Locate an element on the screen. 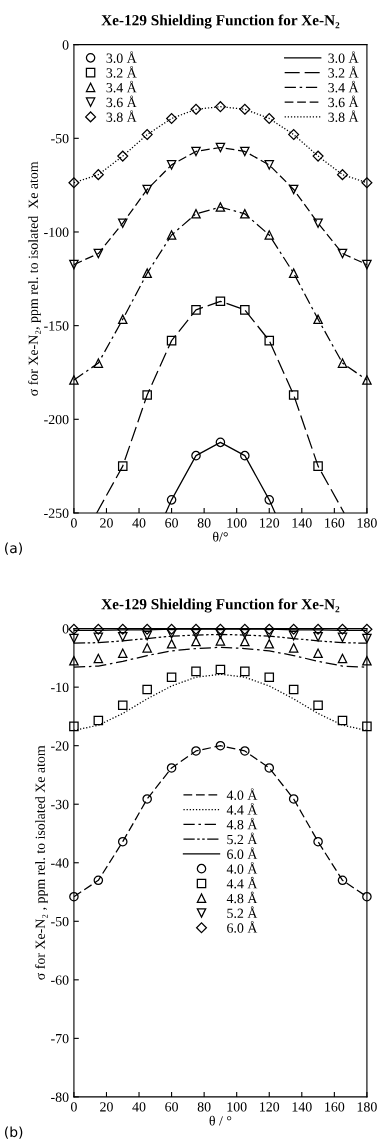 This screenshot has height=1145, width=383. legend-label: 3.4 Å is located at coordinates (343, 86).